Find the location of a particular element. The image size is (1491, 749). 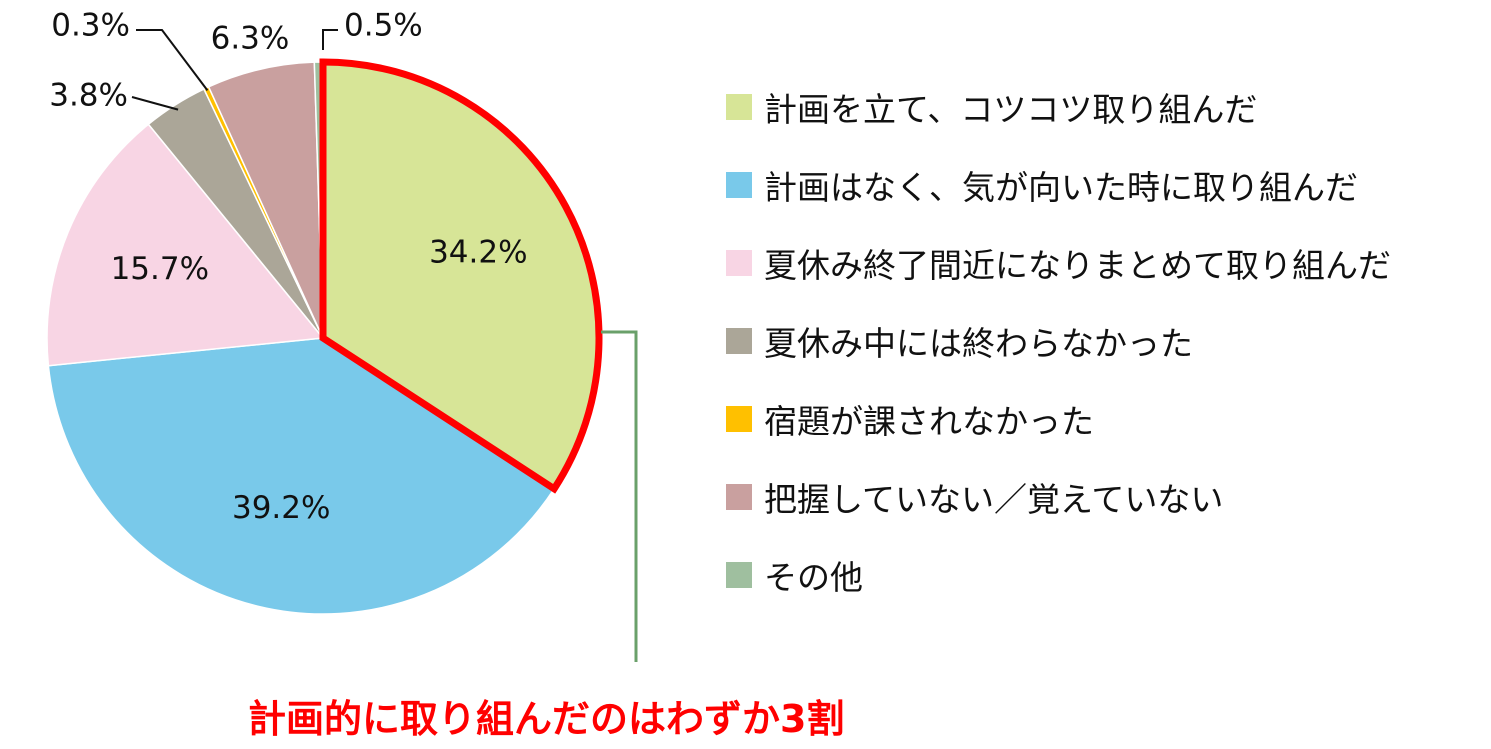

legend-label: 夏休み終了間近になりまとめて取り組んだ is located at coordinates (1077, 265).